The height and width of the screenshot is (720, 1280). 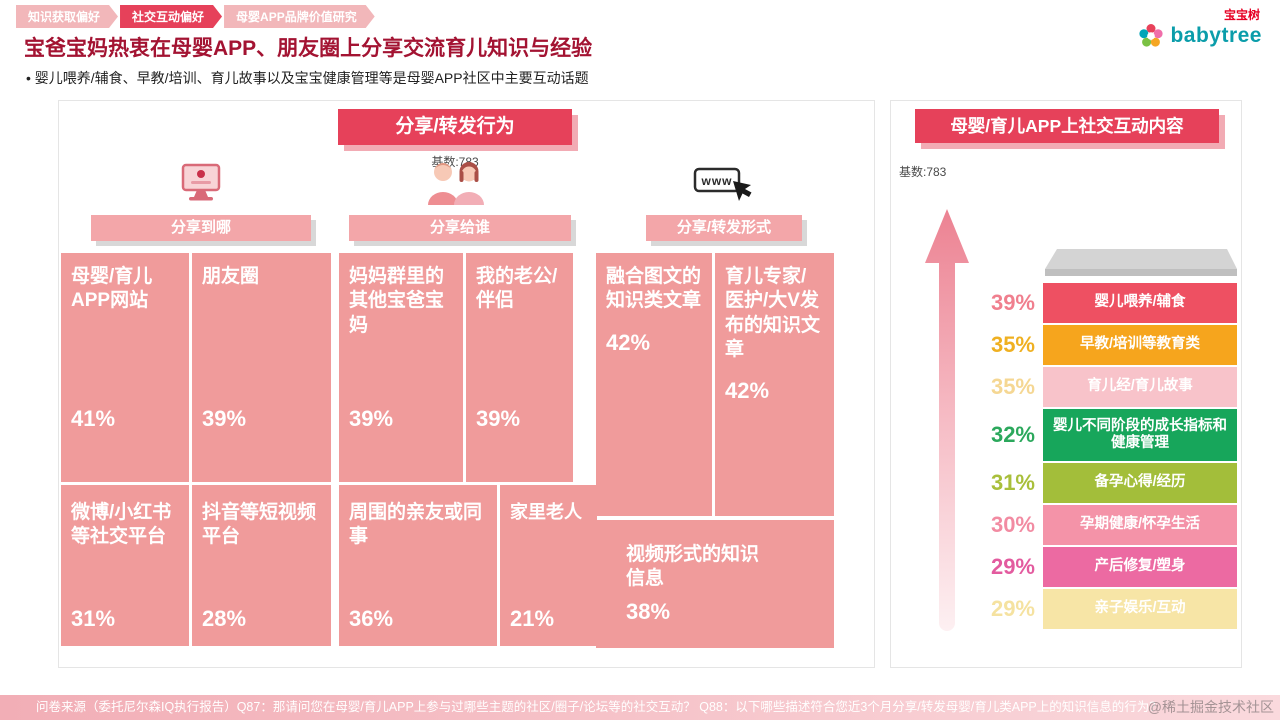 What do you see at coordinates (416, 525) in the screenshot?
I see `block-label: 周围的亲友或同事` at bounding box center [416, 525].